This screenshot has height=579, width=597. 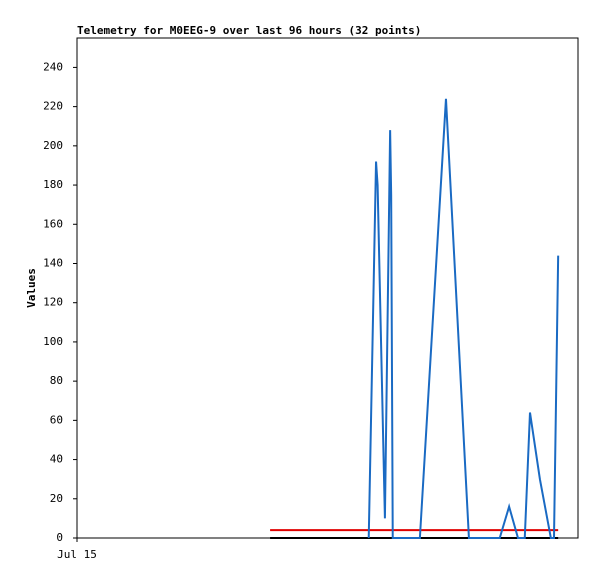 I want to click on x-tick-label: Jul 15, so click(x=77, y=554).